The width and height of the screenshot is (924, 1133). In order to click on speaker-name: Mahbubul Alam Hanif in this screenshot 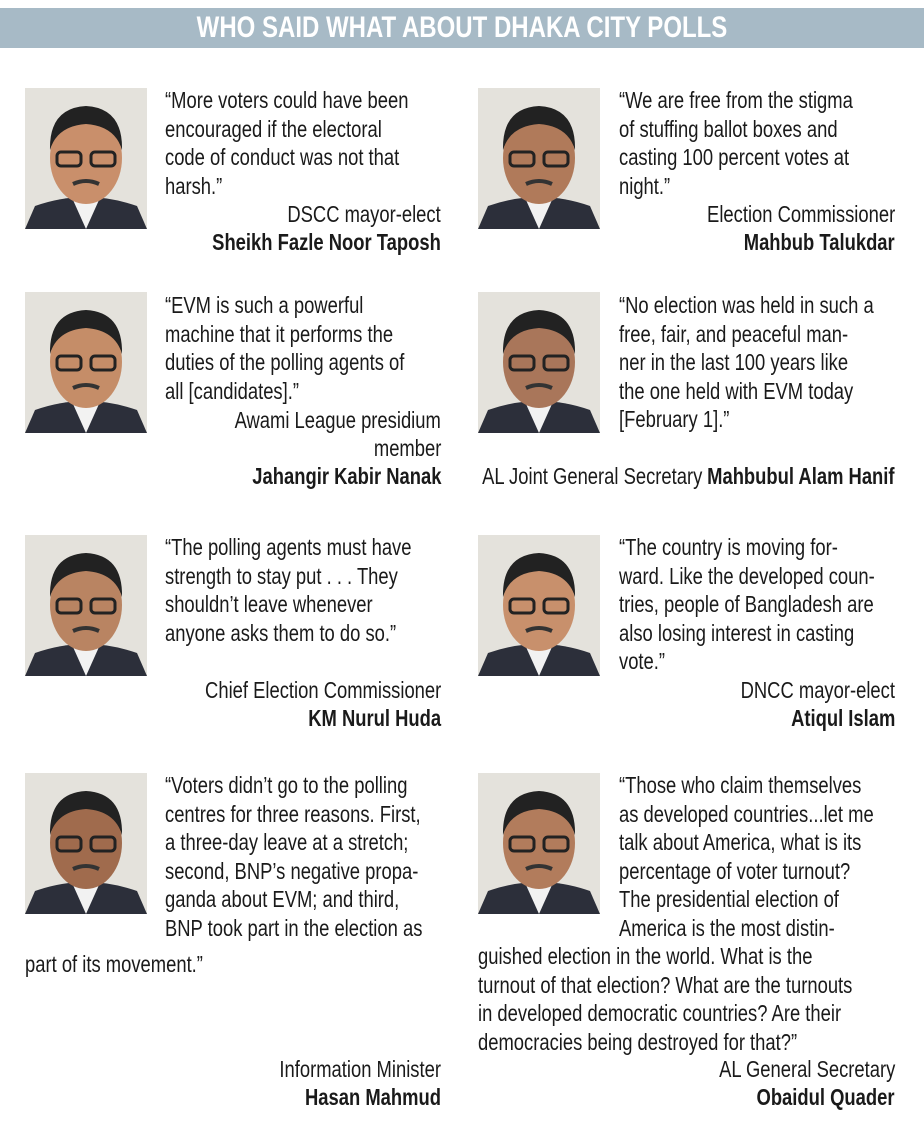, I will do `click(801, 476)`.